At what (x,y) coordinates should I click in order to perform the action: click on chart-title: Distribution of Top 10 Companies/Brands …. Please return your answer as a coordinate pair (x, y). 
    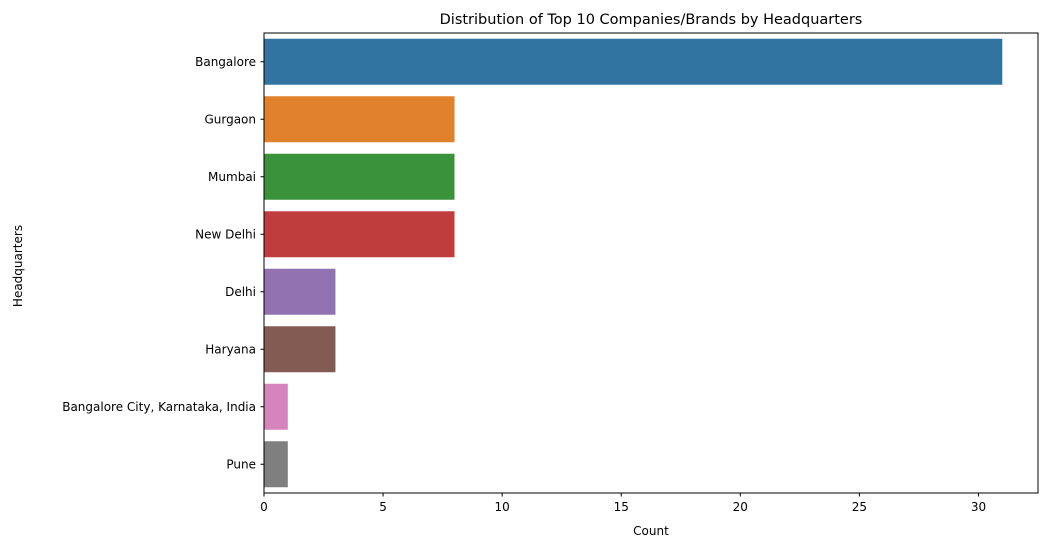
    Looking at the image, I should click on (651, 20).